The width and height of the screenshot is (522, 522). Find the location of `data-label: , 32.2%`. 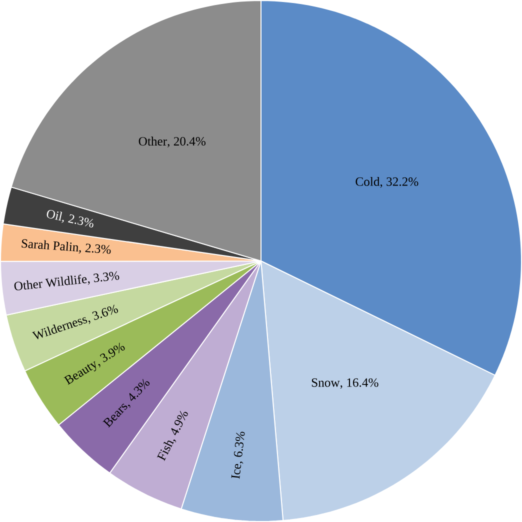

data-label: , 32.2% is located at coordinates (399, 182).